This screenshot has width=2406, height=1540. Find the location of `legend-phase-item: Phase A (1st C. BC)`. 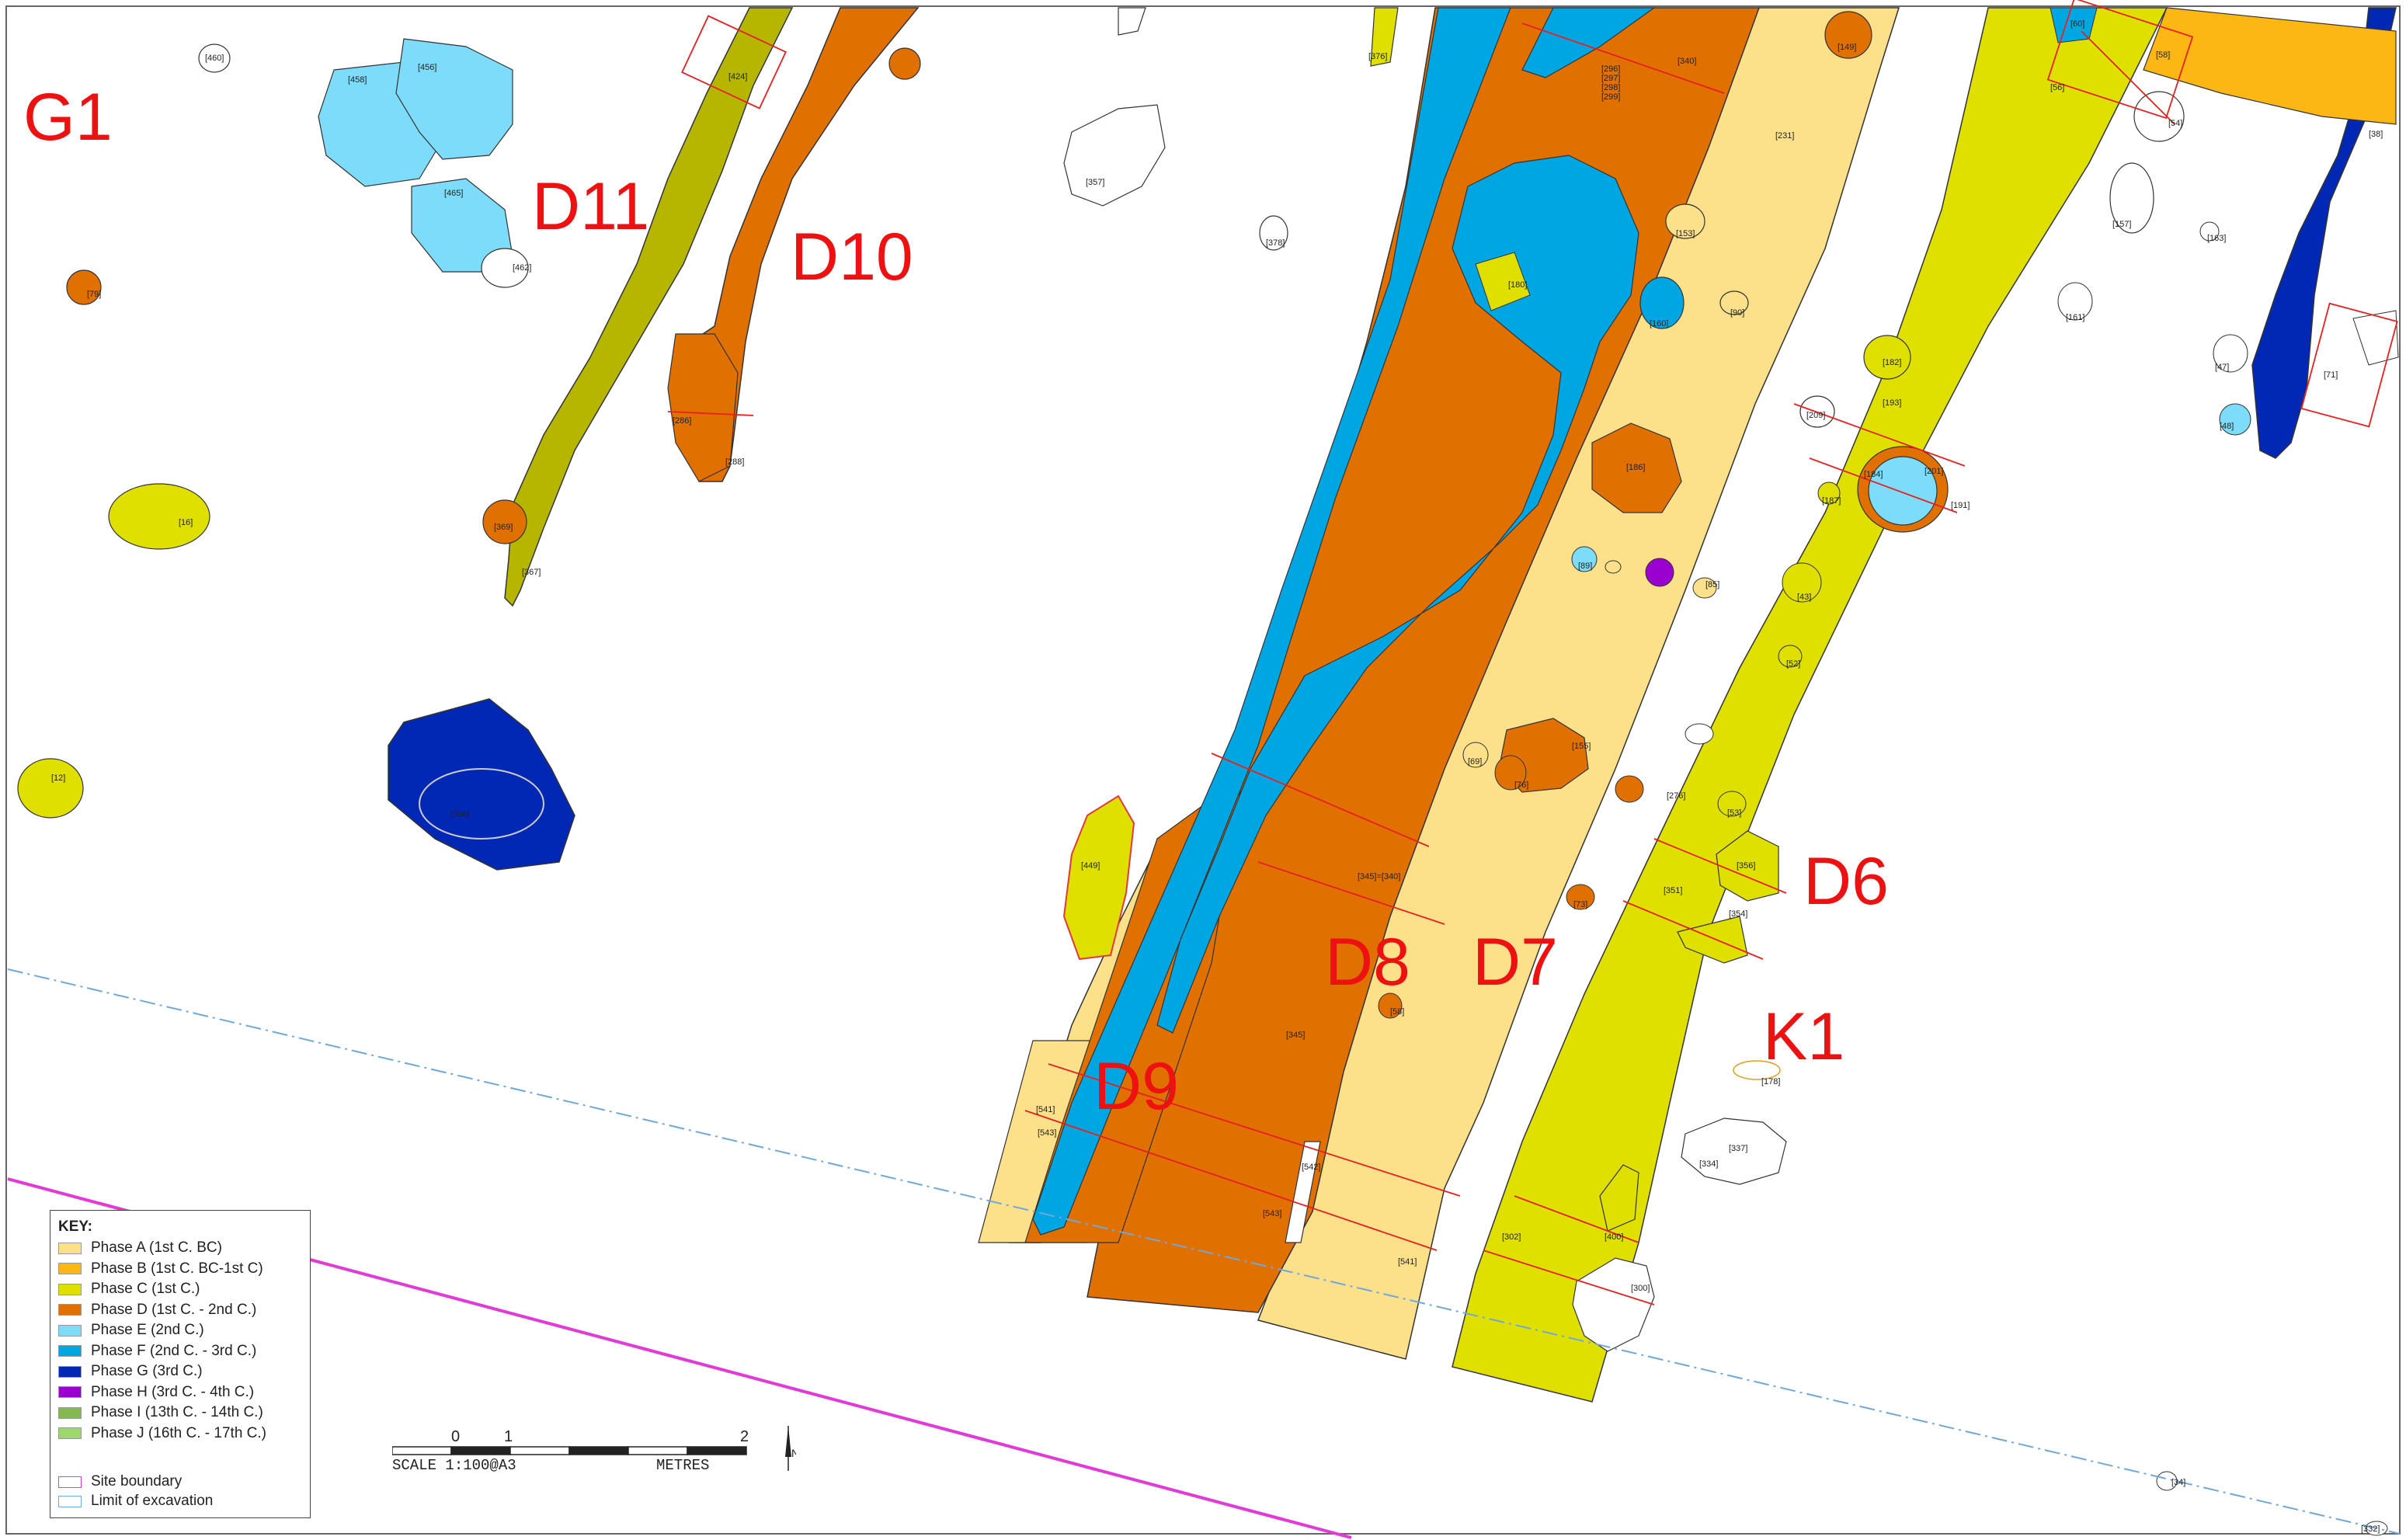

legend-phase-item: Phase A (1st C. BC) is located at coordinates (140, 1248).